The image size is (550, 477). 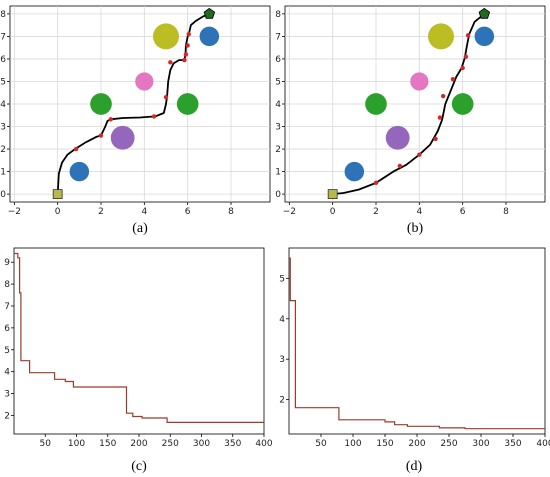 What do you see at coordinates (139, 466) in the screenshot?
I see `caption-c: (c)` at bounding box center [139, 466].